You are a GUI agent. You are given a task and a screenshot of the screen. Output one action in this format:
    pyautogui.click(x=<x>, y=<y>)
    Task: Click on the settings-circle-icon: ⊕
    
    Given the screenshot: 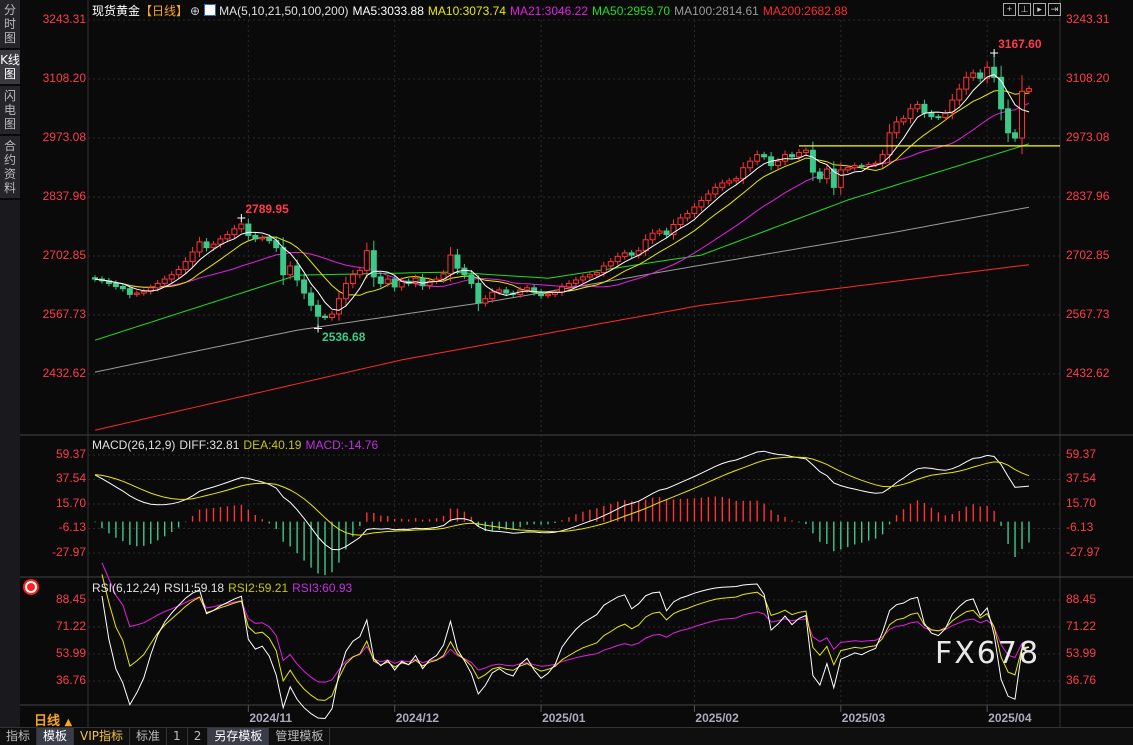 What is the action you would take?
    pyautogui.click(x=195, y=11)
    